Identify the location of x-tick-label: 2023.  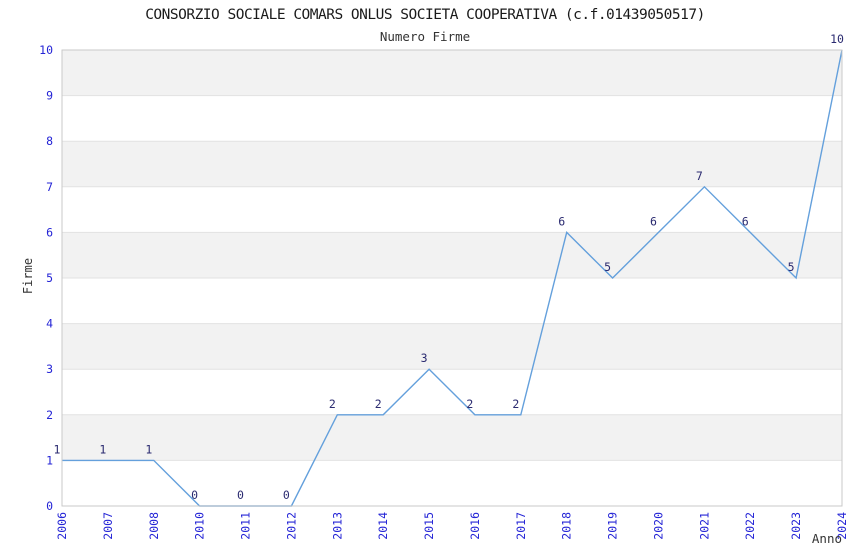
(796, 526).